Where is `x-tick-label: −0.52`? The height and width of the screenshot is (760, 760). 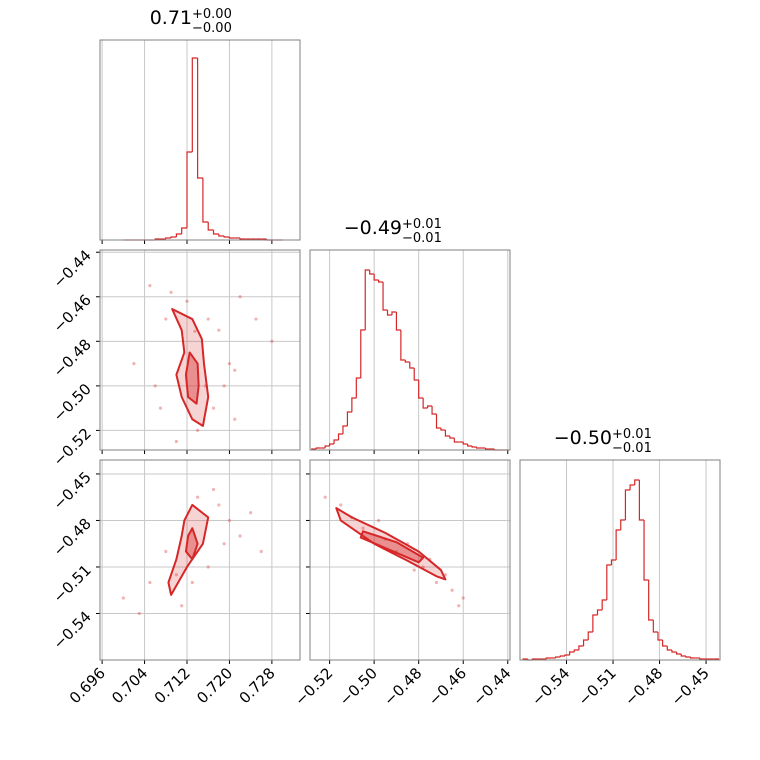
x-tick-label: −0.52 is located at coordinates (313, 686).